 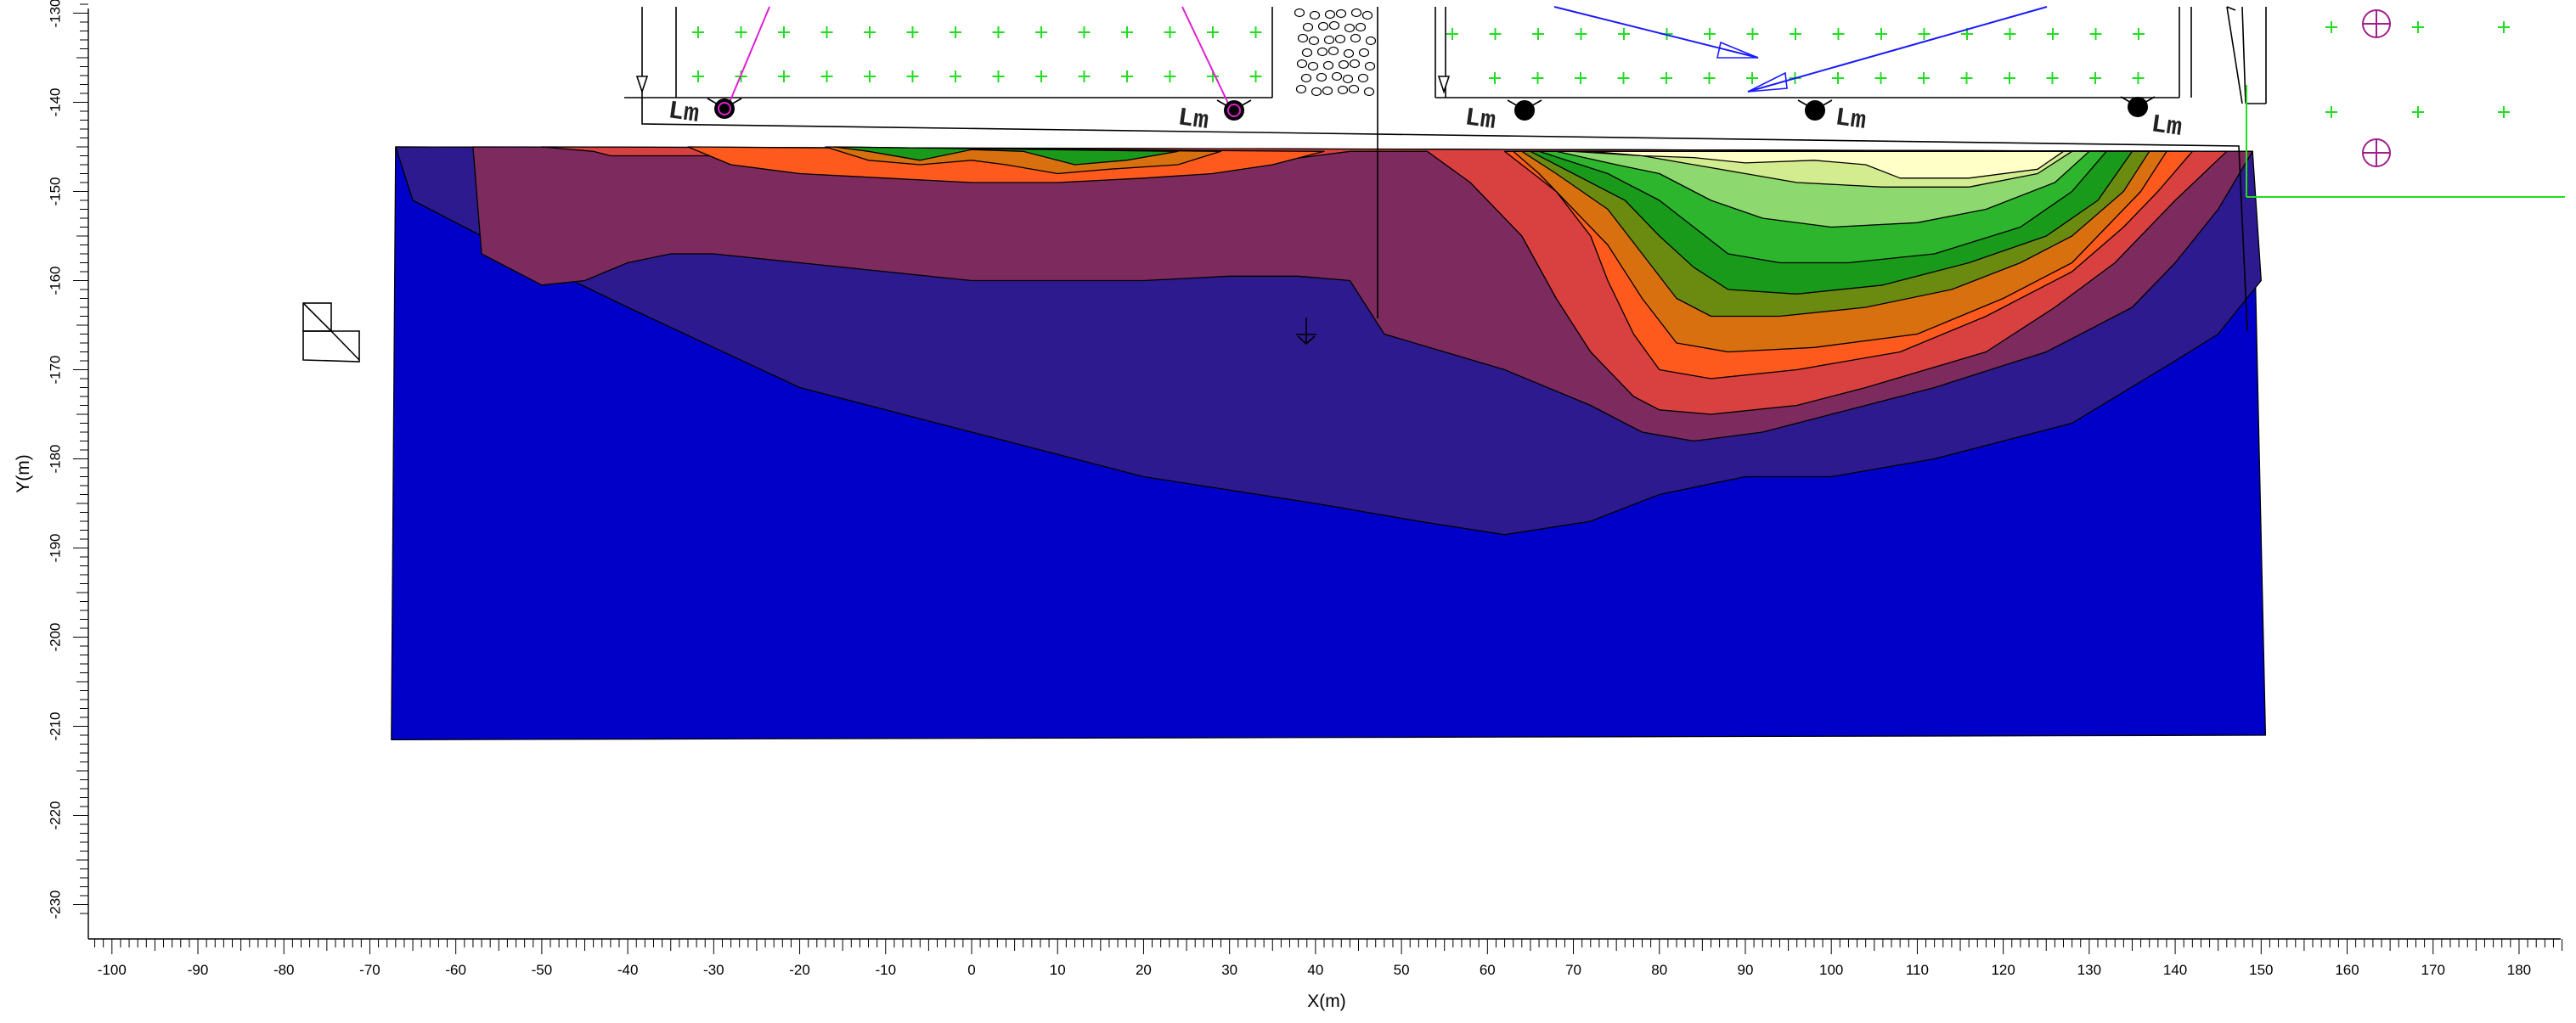 I want to click on x-tick-label: 30, so click(x=1229, y=970).